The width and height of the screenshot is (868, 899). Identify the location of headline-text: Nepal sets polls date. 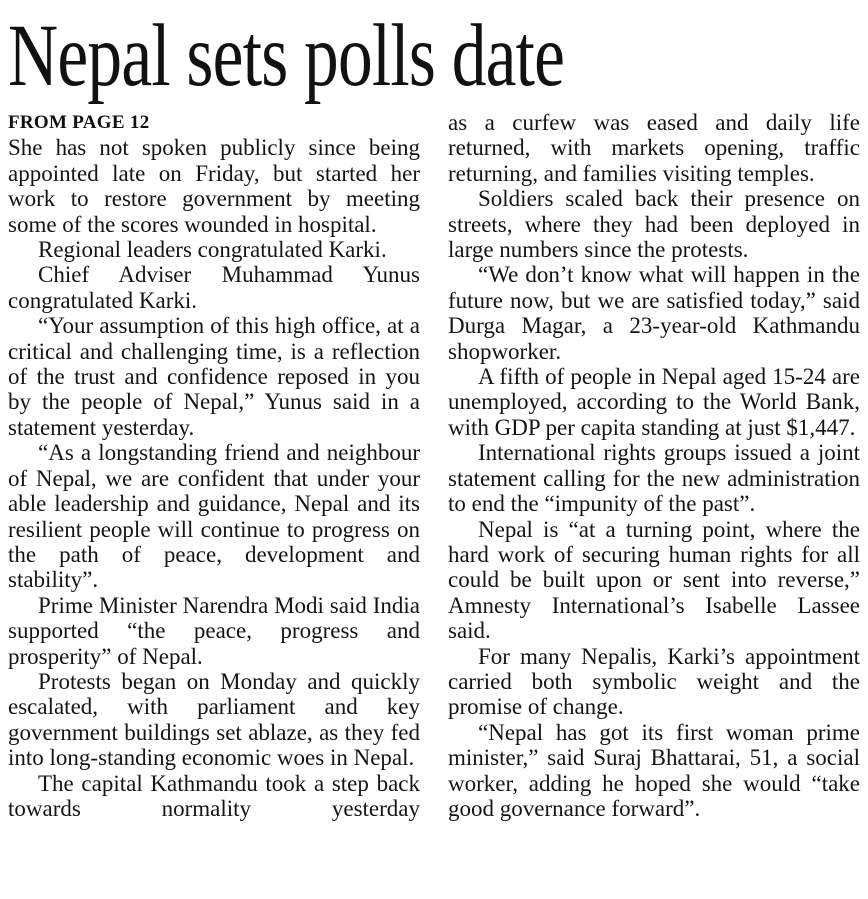
(286, 56).